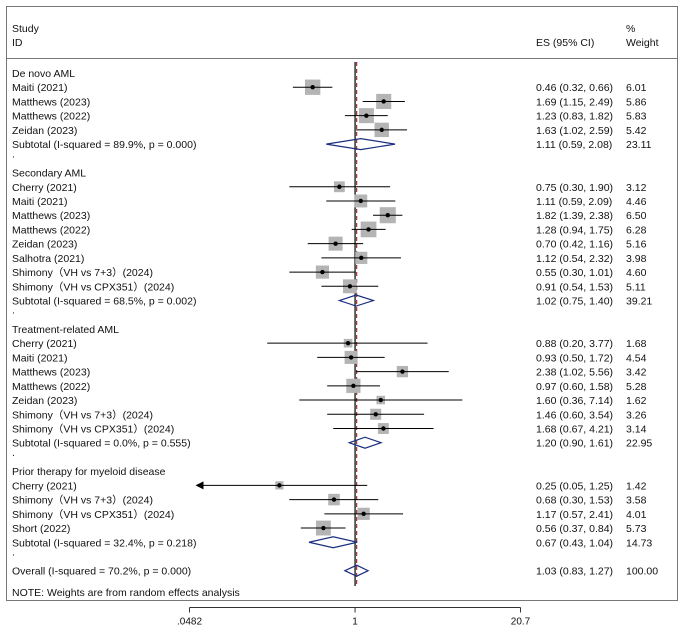  Describe the element at coordinates (574, 373) in the screenshot. I see `study-ci-text: 2.38 (1.02, 5.56)` at that location.